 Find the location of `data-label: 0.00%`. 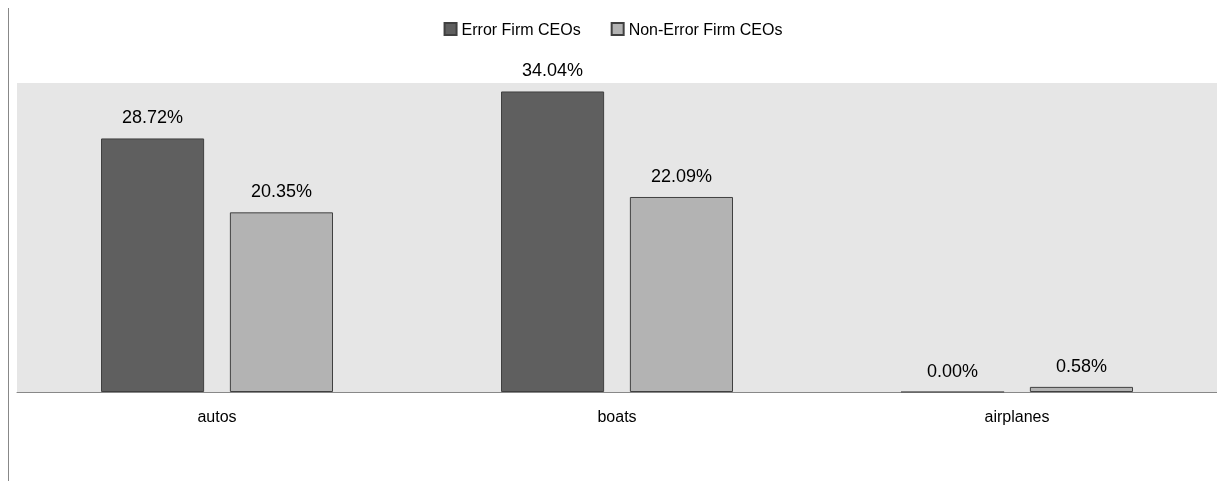

data-label: 0.00% is located at coordinates (953, 370).